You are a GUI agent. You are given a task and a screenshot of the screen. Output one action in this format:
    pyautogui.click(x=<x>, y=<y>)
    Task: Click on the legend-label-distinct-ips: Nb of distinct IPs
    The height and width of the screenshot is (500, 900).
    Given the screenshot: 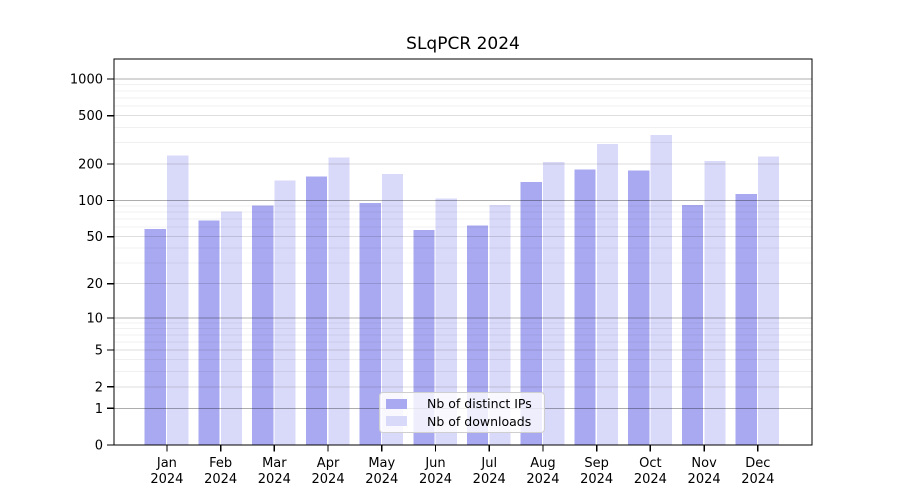 What is the action you would take?
    pyautogui.click(x=479, y=404)
    